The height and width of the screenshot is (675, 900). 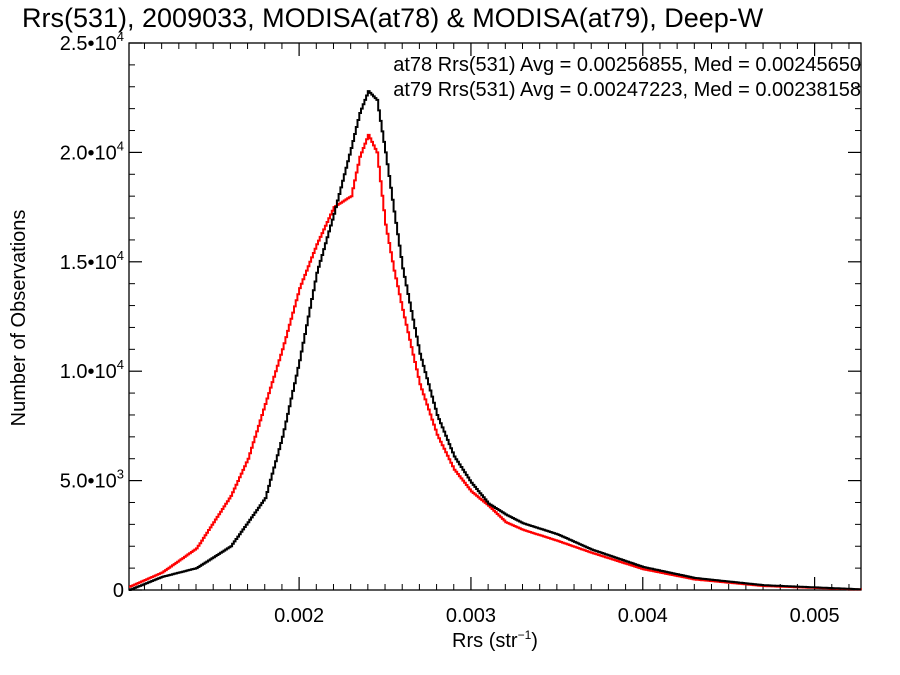 I want to click on y-tick-label: 1.5•104, so click(x=92, y=261).